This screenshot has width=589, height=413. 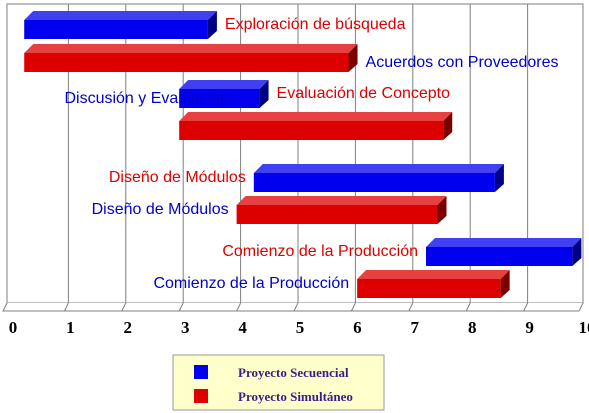 What do you see at coordinates (529, 327) in the screenshot?
I see `x-tick-label: 9` at bounding box center [529, 327].